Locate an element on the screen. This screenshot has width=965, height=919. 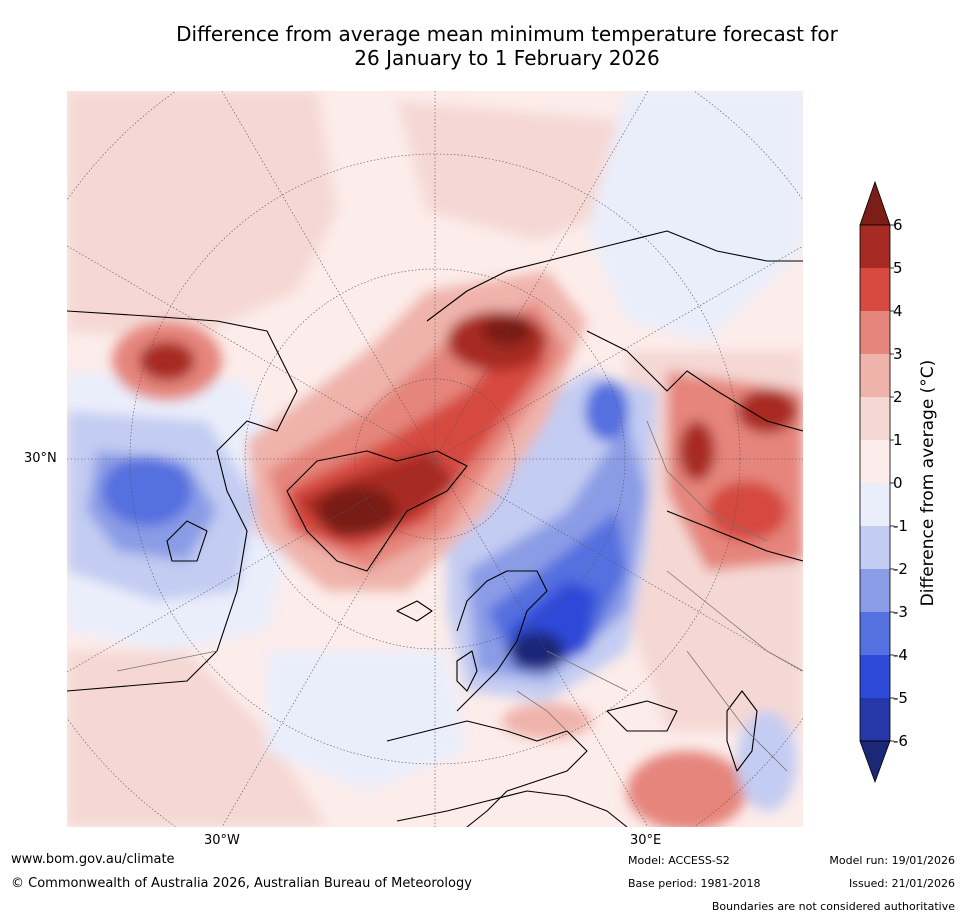
colorbar: 6 5 4 3 2 1 0 -1 -2 -3 -4 -5 -6 is located at coordinates (883, 482).